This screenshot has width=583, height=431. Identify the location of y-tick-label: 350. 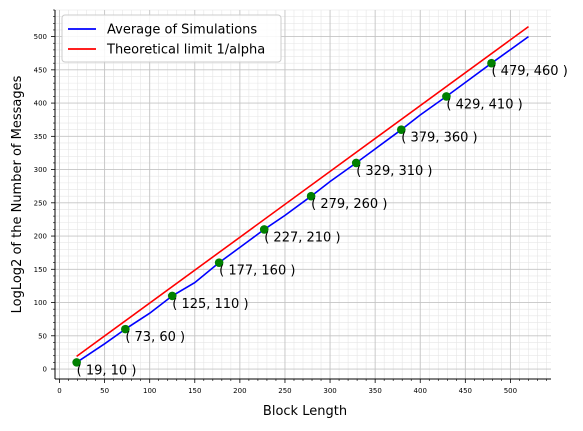
(40, 137).